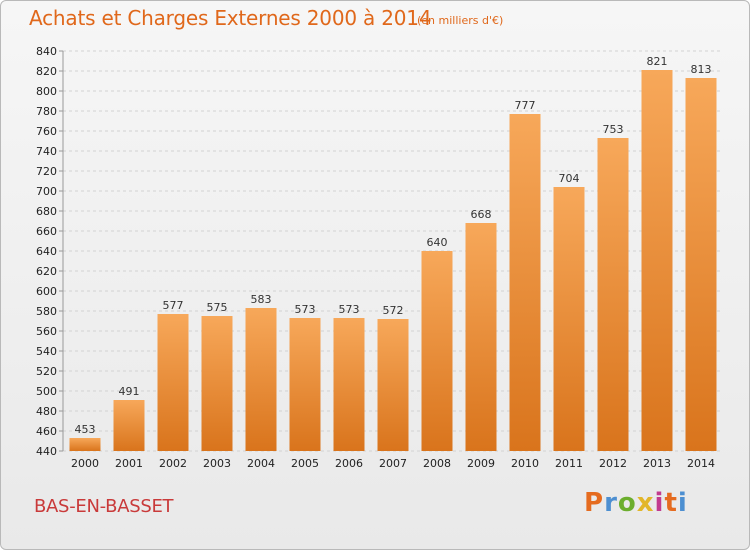 The height and width of the screenshot is (550, 750). What do you see at coordinates (393, 385) in the screenshot?
I see `bar-2007` at bounding box center [393, 385].